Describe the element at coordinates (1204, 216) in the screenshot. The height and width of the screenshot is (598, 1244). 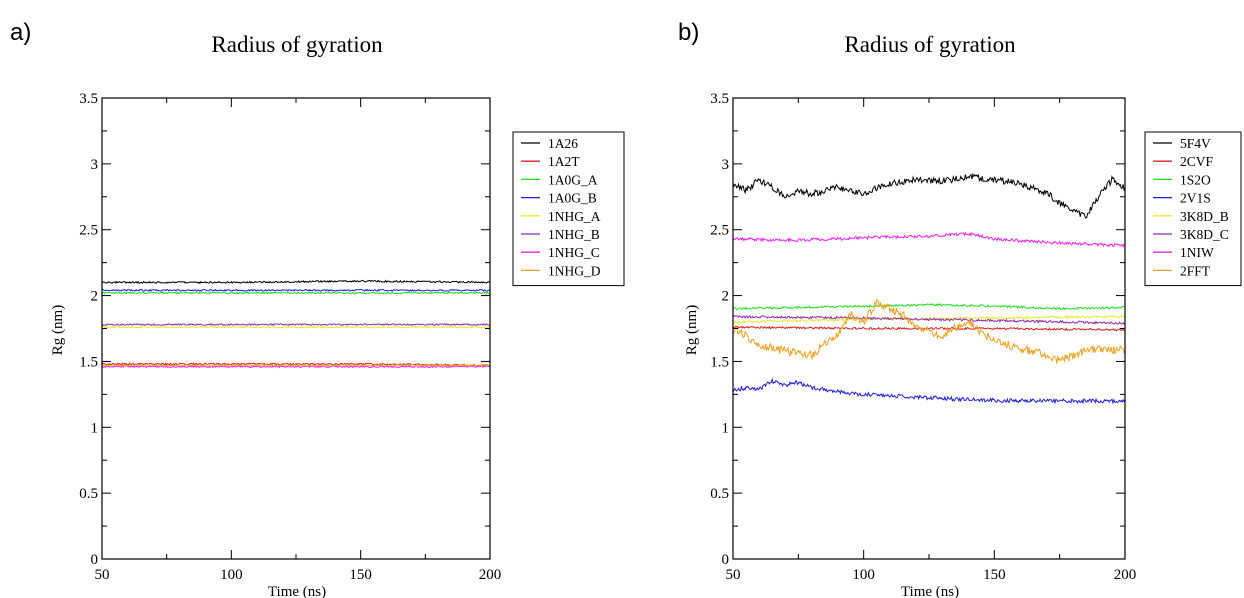
I see `legend-label: 3K8D_B` at that location.